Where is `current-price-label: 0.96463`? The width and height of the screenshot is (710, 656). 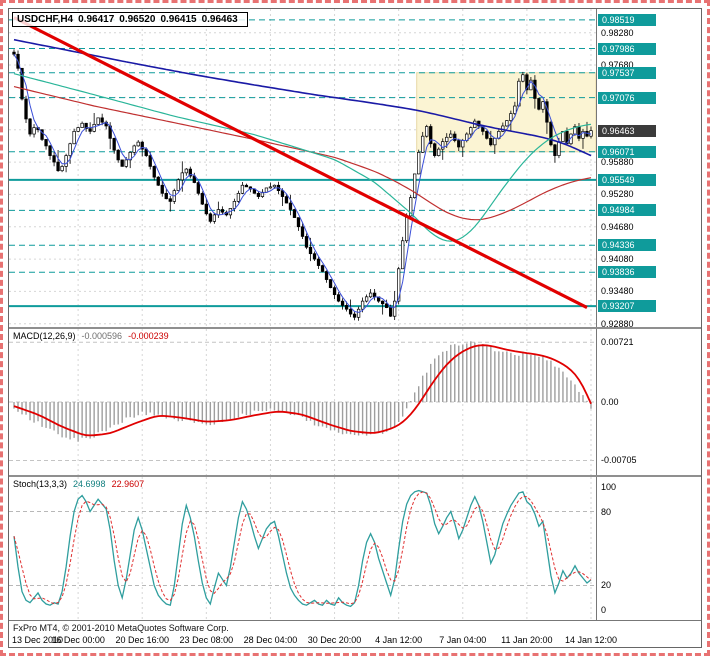 current-price-label: 0.96463 is located at coordinates (627, 130).